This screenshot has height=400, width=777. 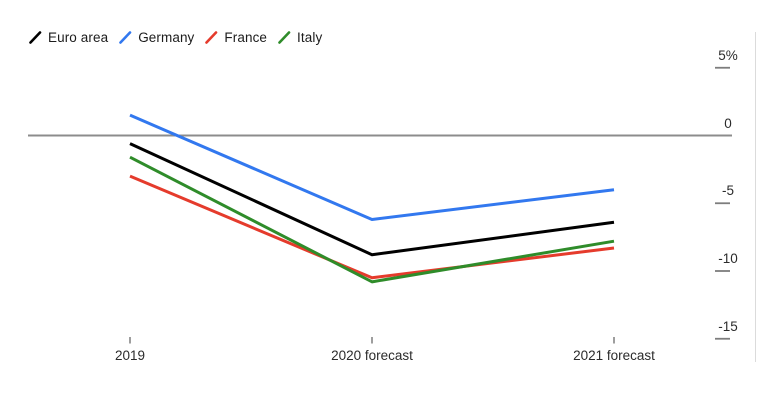 I want to click on y-tick-label: 5%, so click(x=728, y=55).